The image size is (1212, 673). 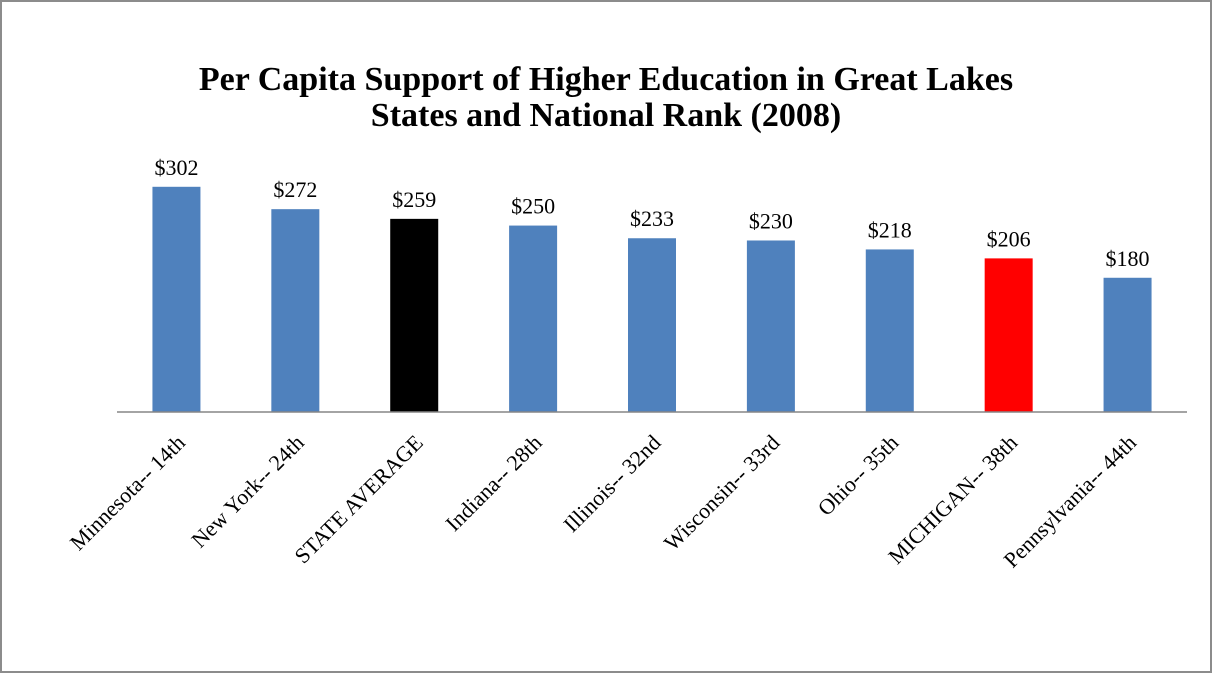 What do you see at coordinates (414, 199) in the screenshot?
I see `data-label: $259` at bounding box center [414, 199].